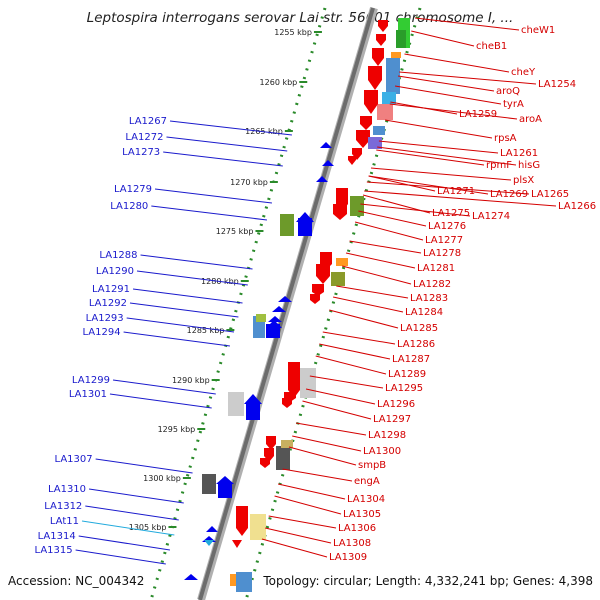 This screenshot has width=600, height=600. Describe the element at coordinates (387, 435) in the screenshot. I see `gene-label-right: LA1298` at that location.